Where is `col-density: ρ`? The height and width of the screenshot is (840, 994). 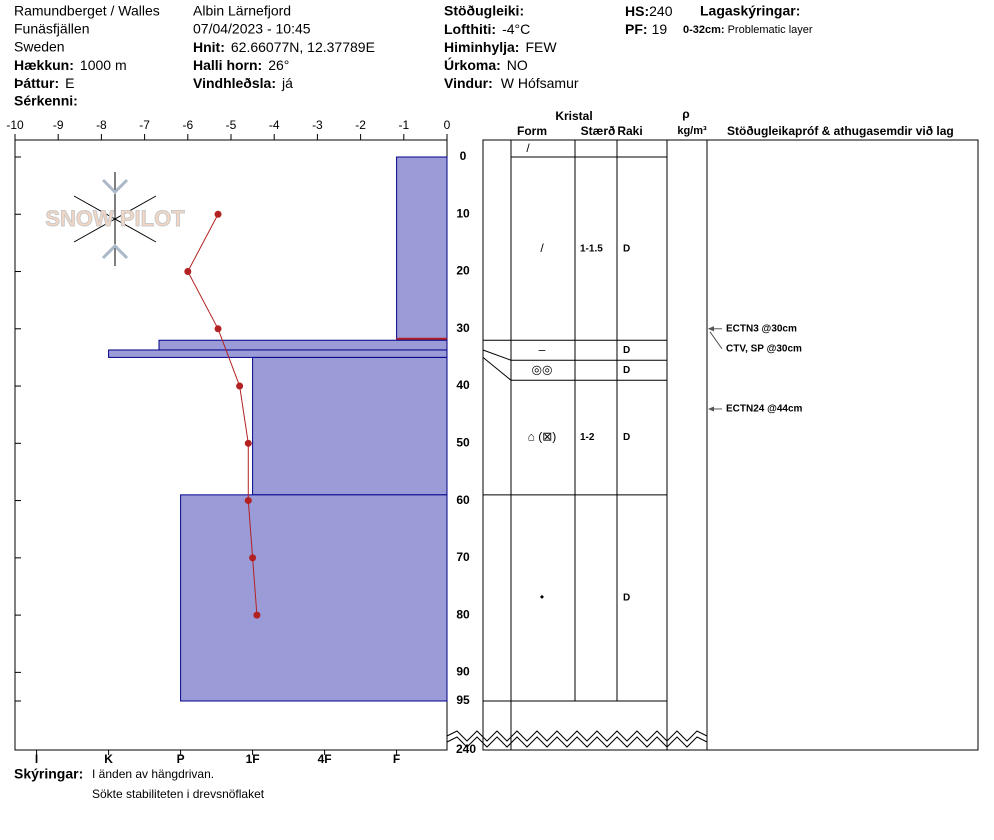
col-density: ρ is located at coordinates (685, 114).